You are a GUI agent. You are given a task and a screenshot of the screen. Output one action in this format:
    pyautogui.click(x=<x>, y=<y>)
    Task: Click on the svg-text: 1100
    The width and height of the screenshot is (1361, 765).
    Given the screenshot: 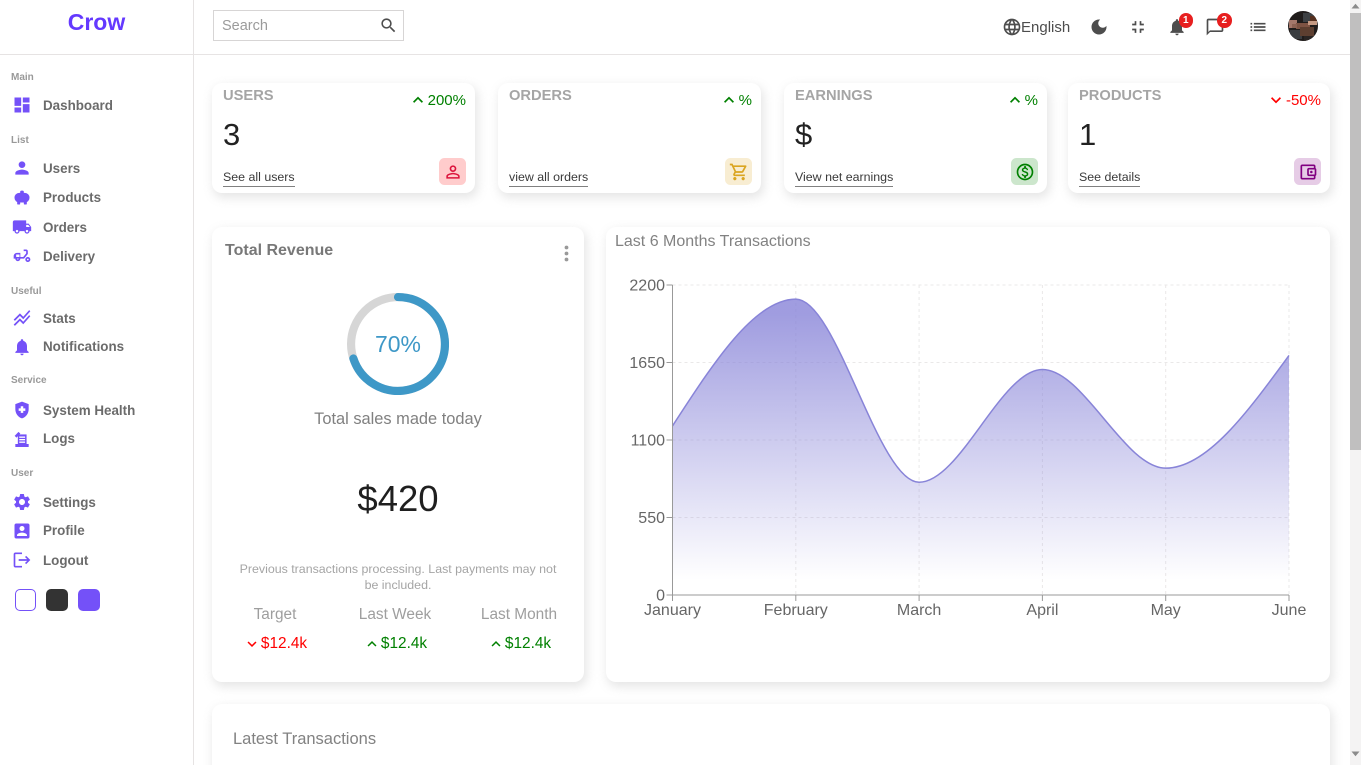 What is the action you would take?
    pyautogui.click(x=648, y=441)
    